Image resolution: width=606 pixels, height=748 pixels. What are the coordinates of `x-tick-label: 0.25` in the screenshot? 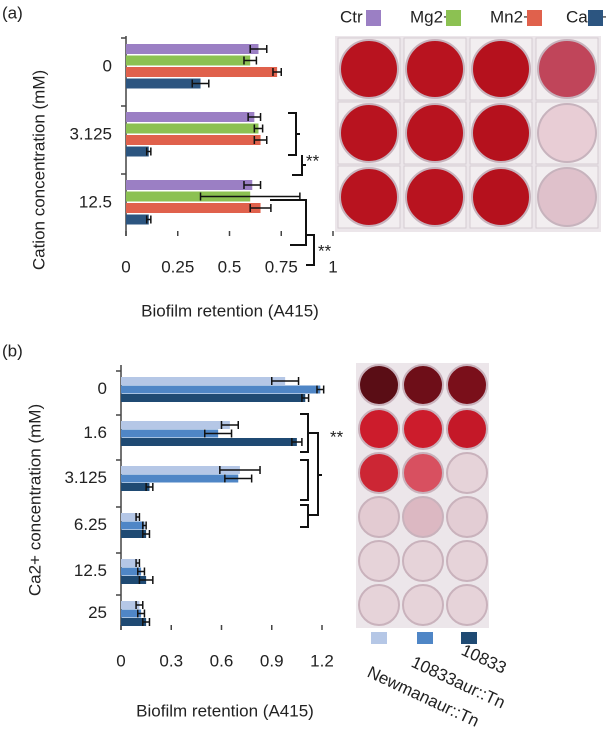 It's located at (177, 266).